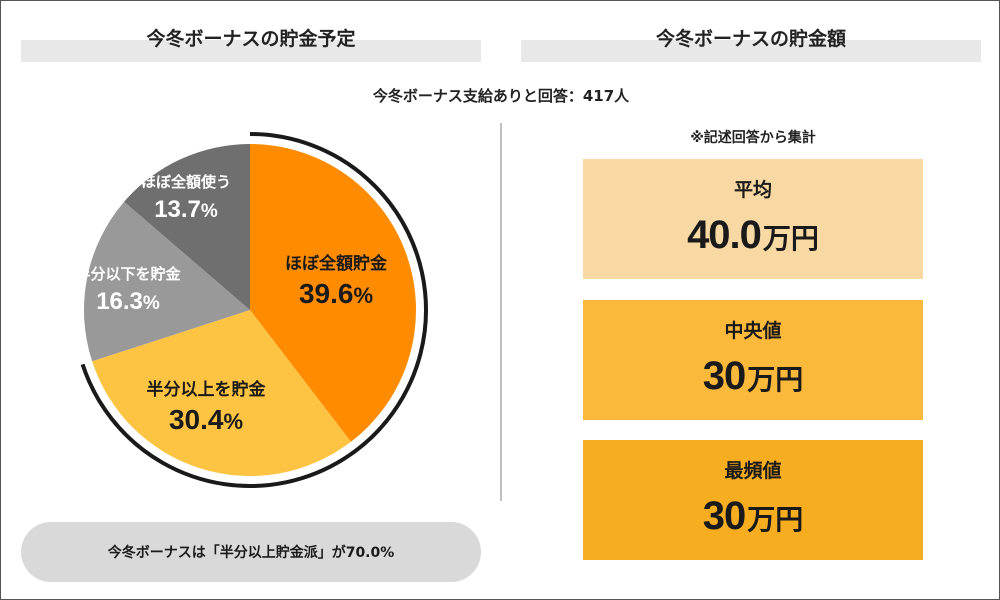  I want to click on mode-label: 最頻値, so click(753, 471).